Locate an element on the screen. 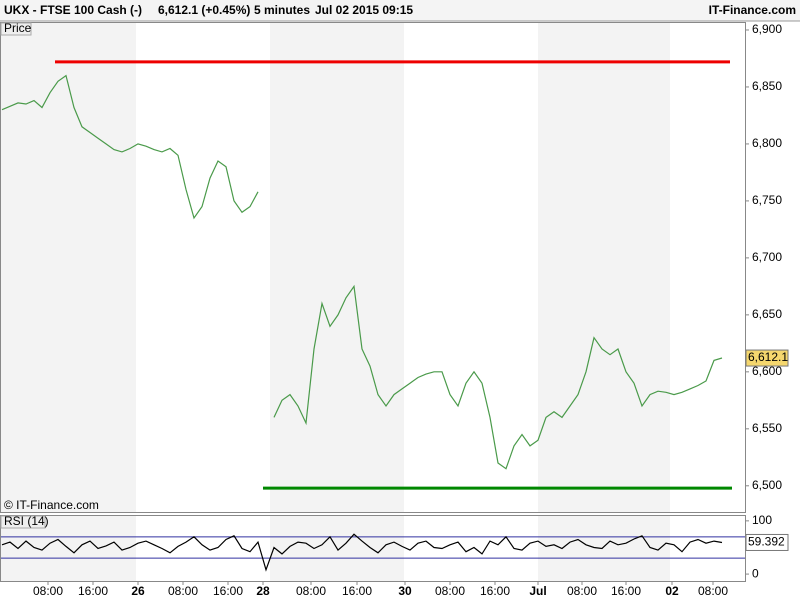  x-tick-label: 30 is located at coordinates (405, 591).